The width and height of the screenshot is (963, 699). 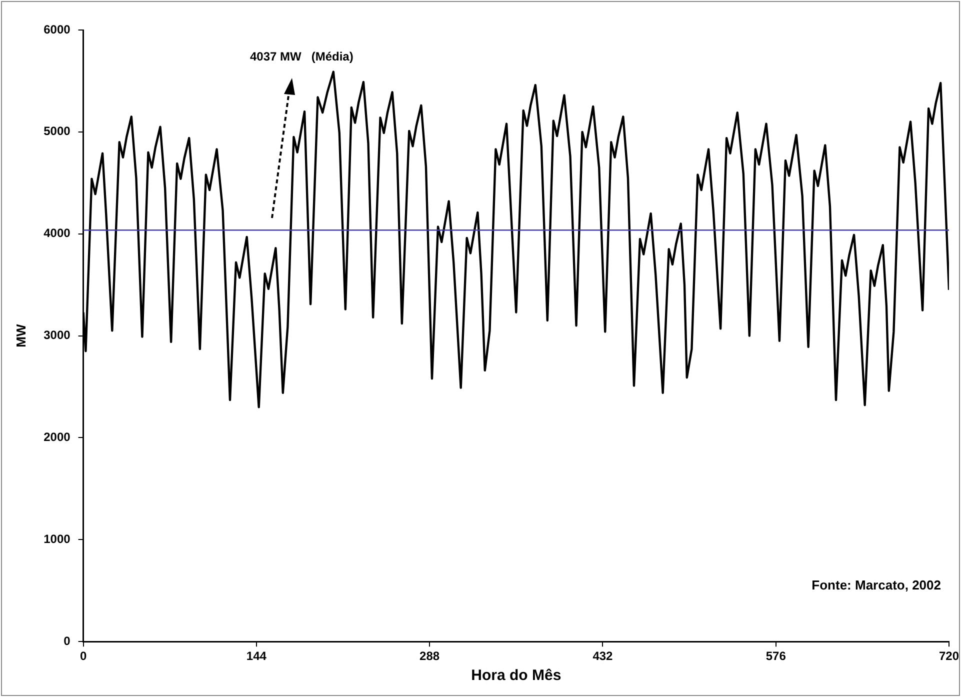 I want to click on y-tick-label: 5000, so click(x=57, y=131).